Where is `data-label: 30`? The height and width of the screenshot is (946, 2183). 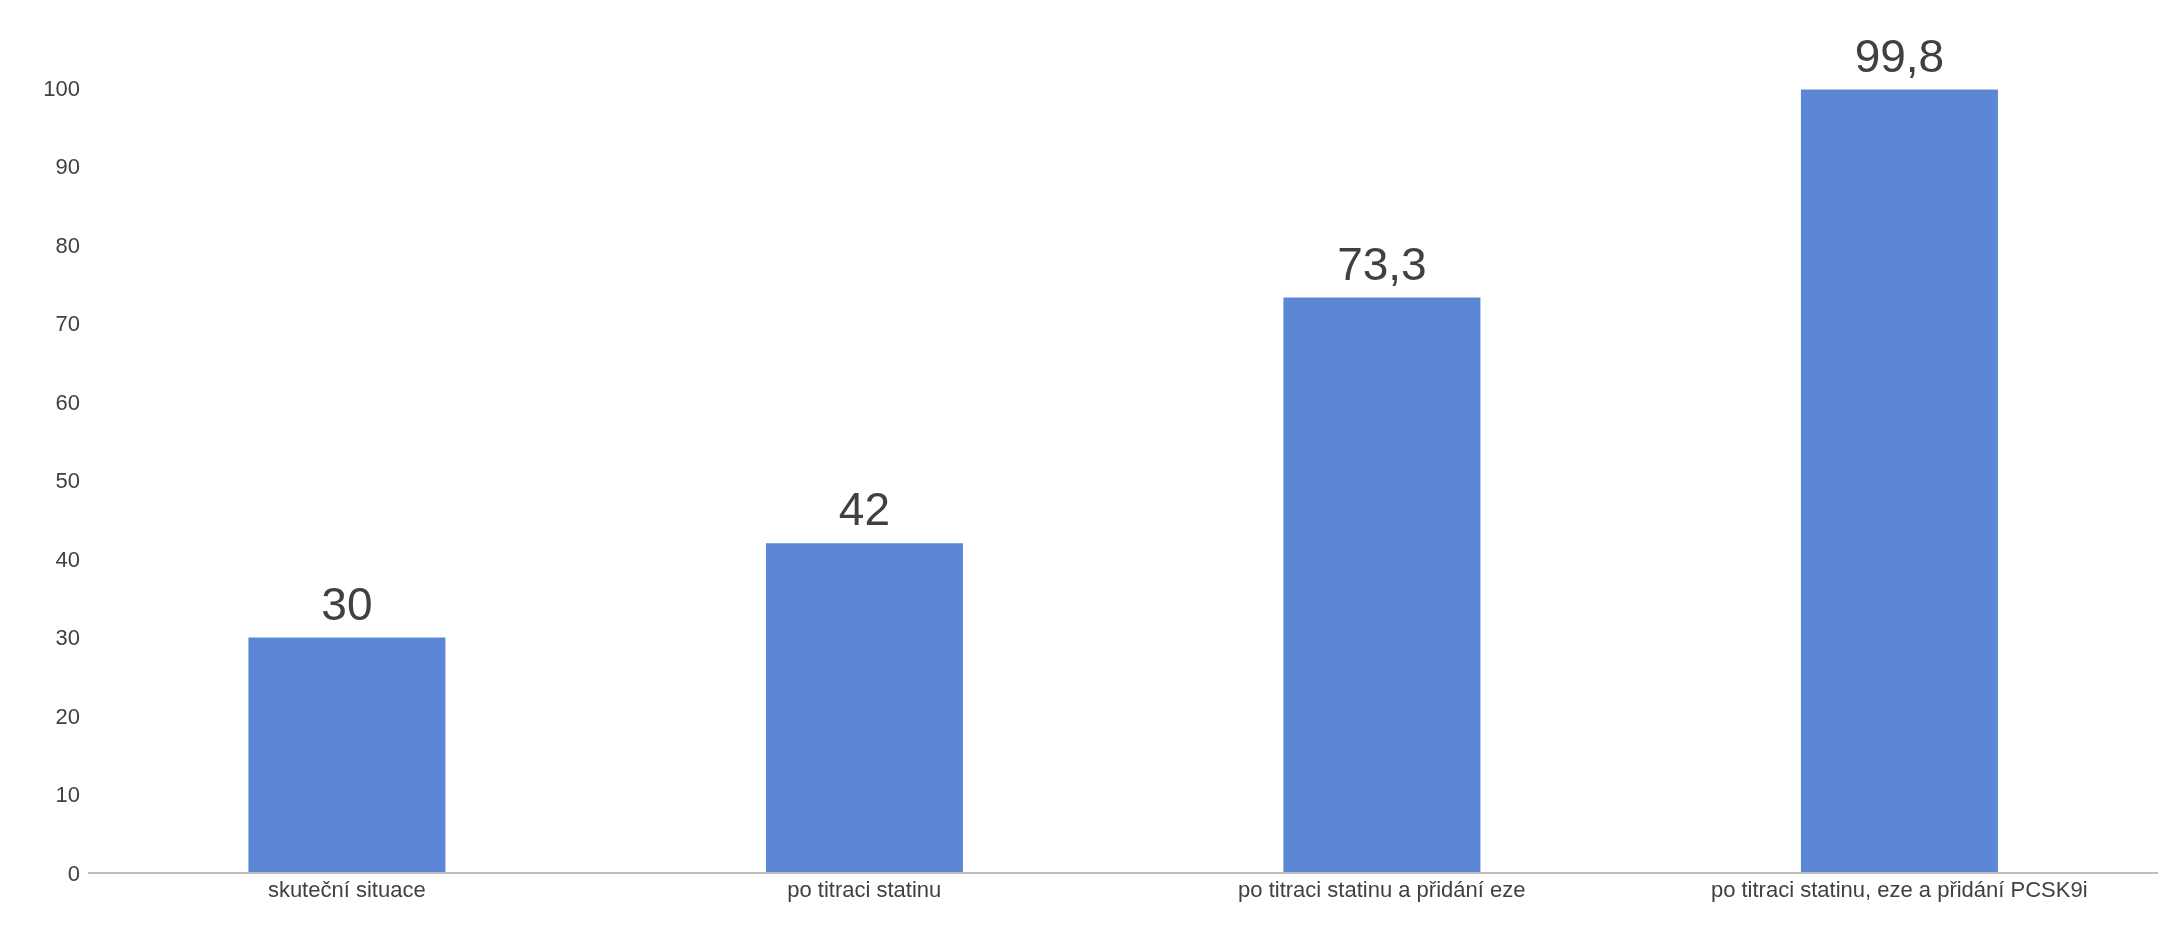 data-label: 30 is located at coordinates (347, 603).